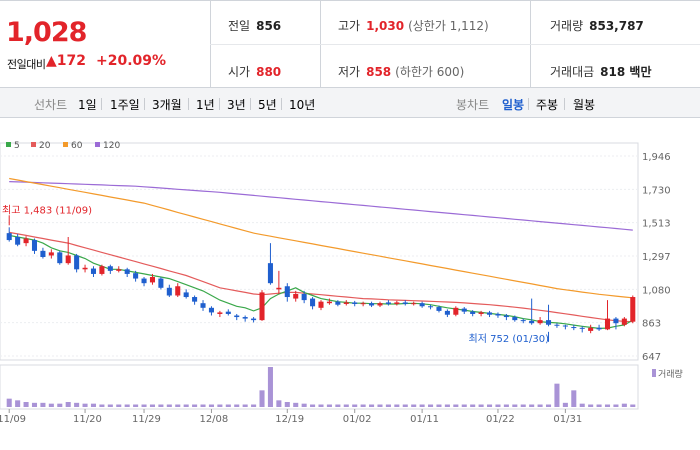 The width and height of the screenshot is (700, 450). Describe the element at coordinates (513, 105) in the screenshot. I see `candle-daily: 일봉` at that location.